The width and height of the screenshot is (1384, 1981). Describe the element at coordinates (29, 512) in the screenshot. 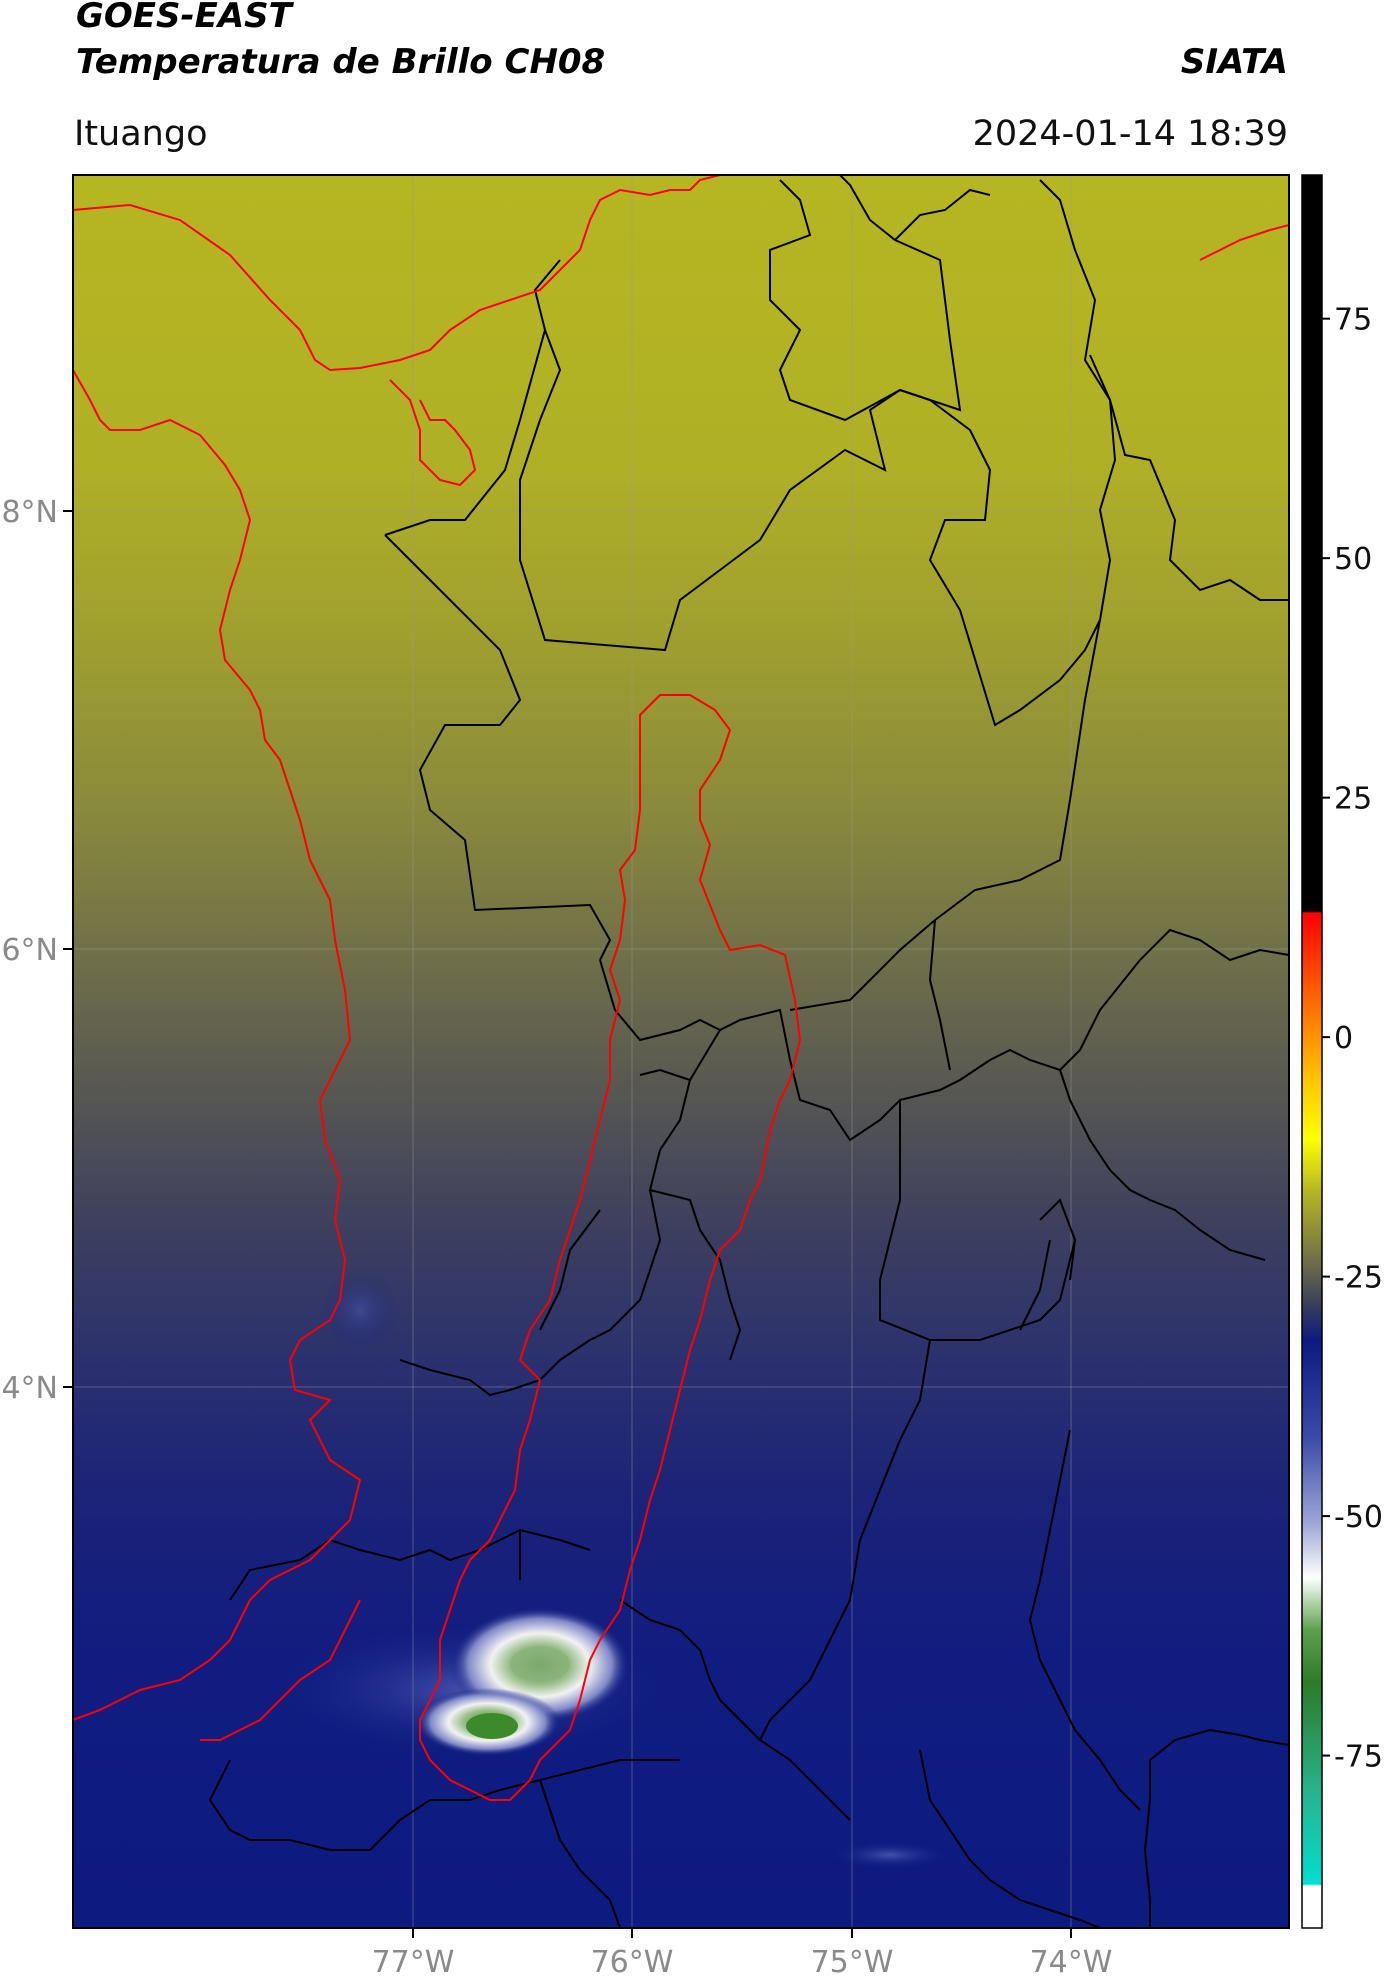

I see `lat-tick-label: 8°N` at that location.